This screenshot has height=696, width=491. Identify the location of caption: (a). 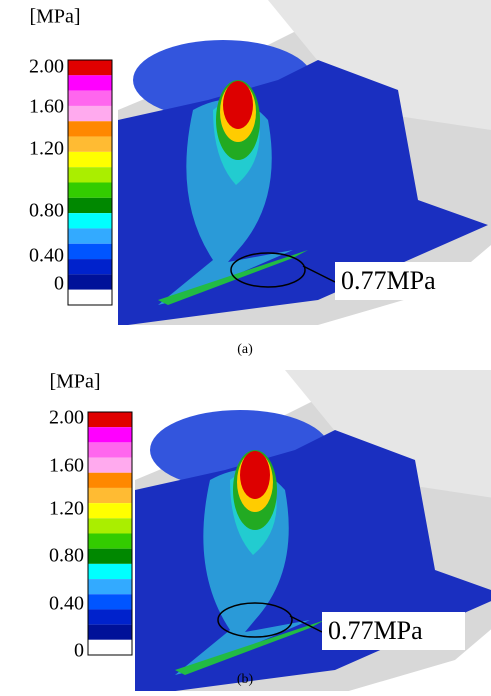
(245, 349).